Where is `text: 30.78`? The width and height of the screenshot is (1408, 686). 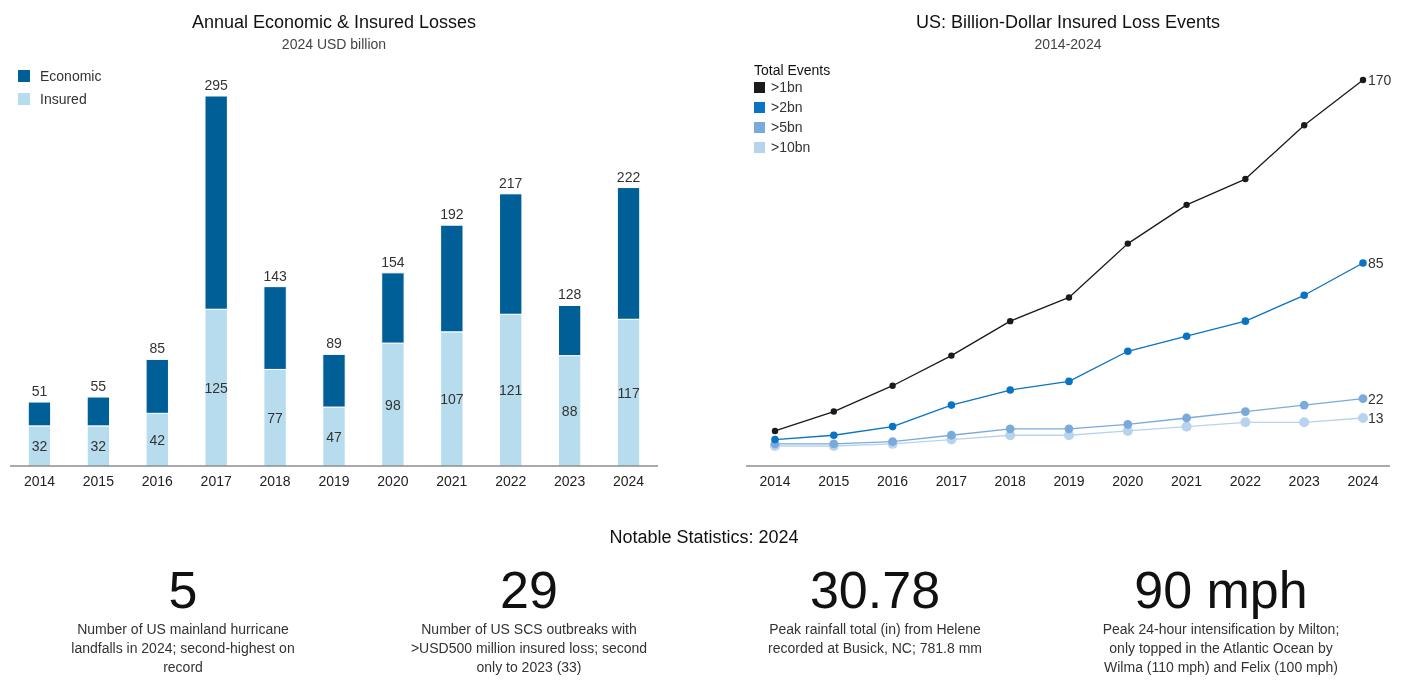
text: 30.78 is located at coordinates (875, 590).